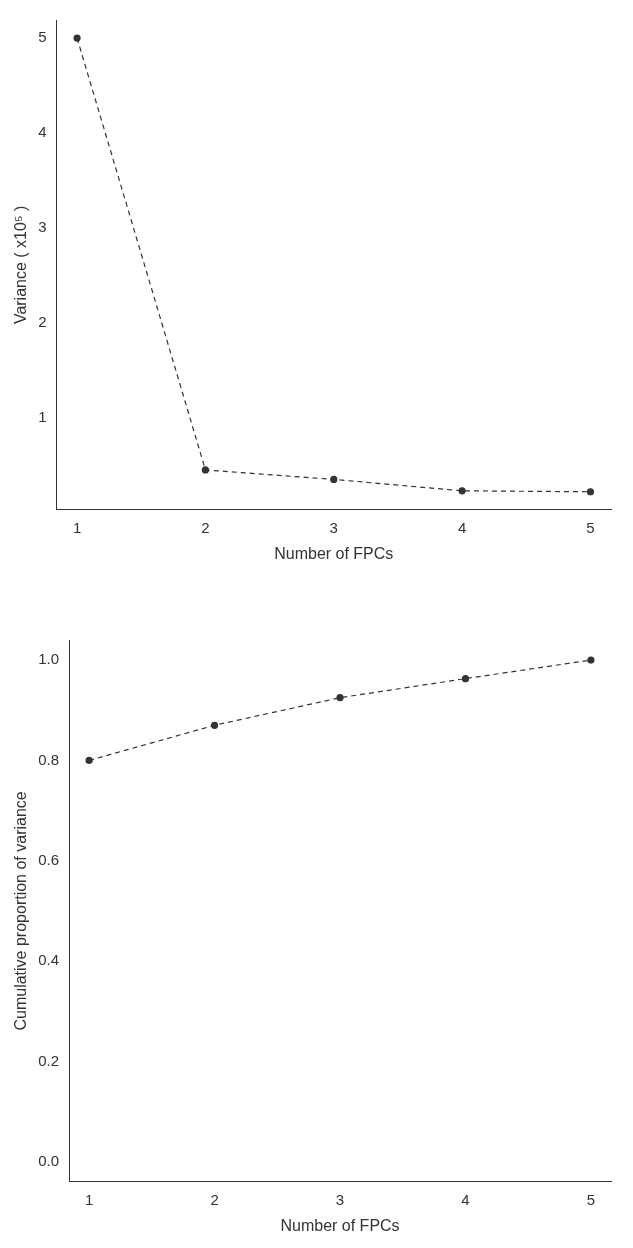 The height and width of the screenshot is (1248, 633). Describe the element at coordinates (49, 1060) in the screenshot. I see `y-tick-label: 0.2` at that location.